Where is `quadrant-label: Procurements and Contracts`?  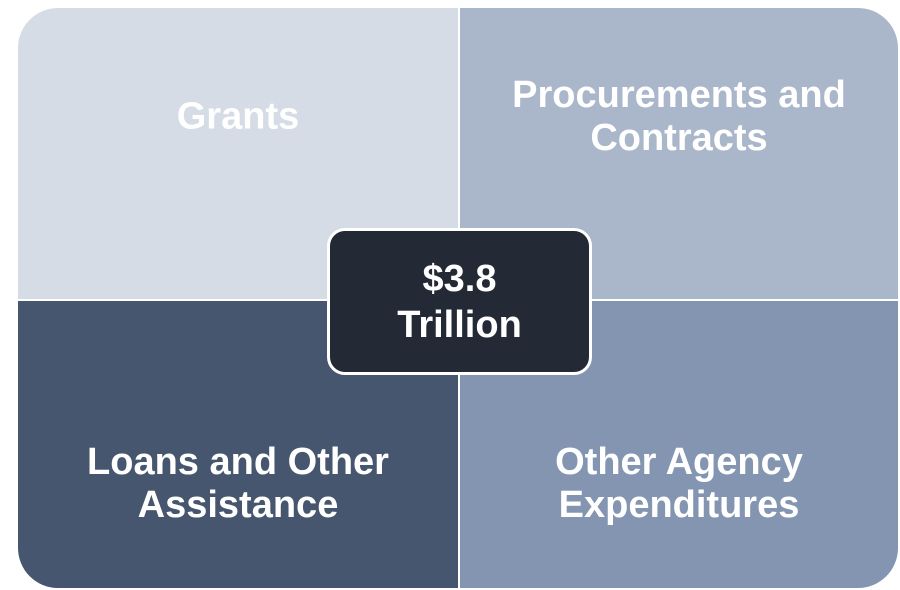 quadrant-label: Procurements and Contracts is located at coordinates (679, 116).